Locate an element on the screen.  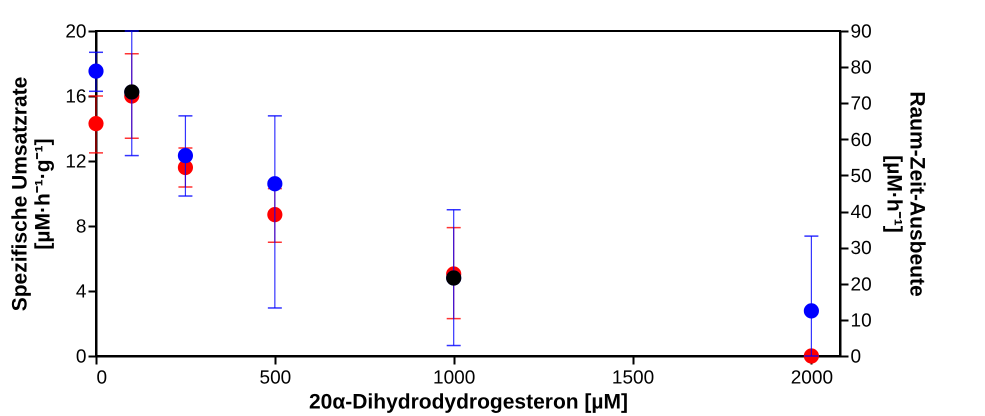
y-tick-label: 4 is located at coordinates (81, 292).